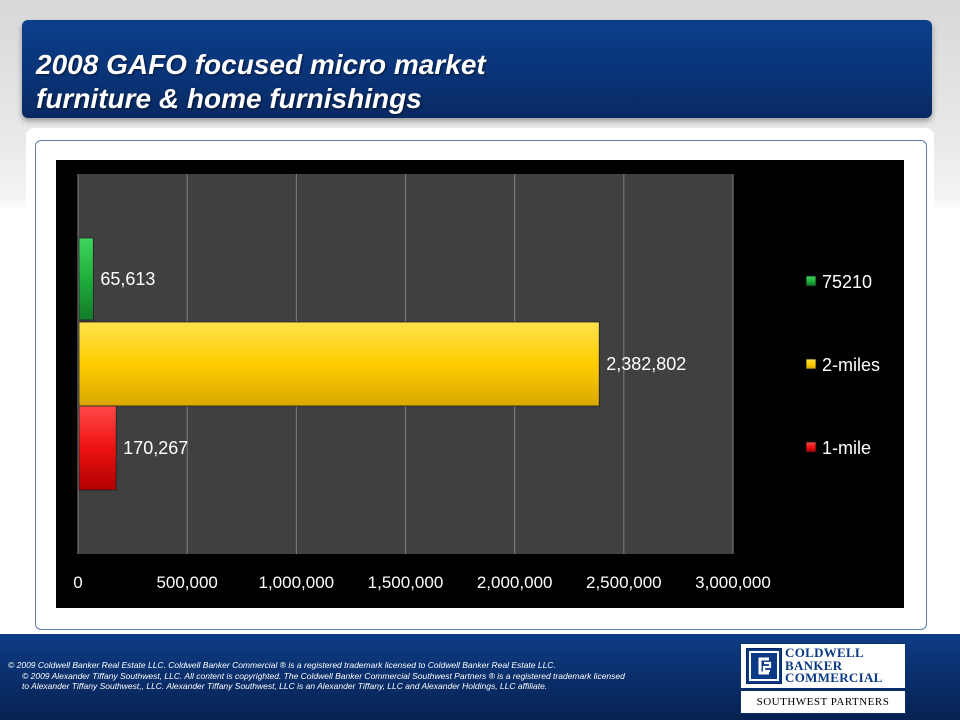 The image size is (960, 720). I want to click on logo-wordmark: COLDWELL BANKER COMMERCIAL, so click(834, 665).